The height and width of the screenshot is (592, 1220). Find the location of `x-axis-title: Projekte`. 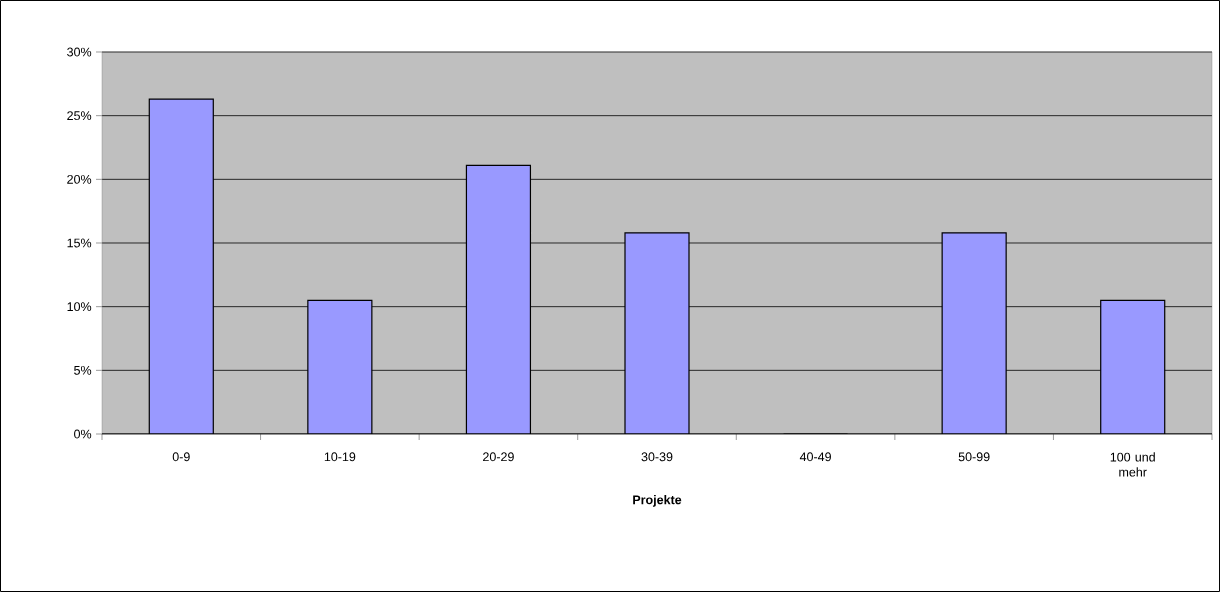

x-axis-title: Projekte is located at coordinates (657, 501).